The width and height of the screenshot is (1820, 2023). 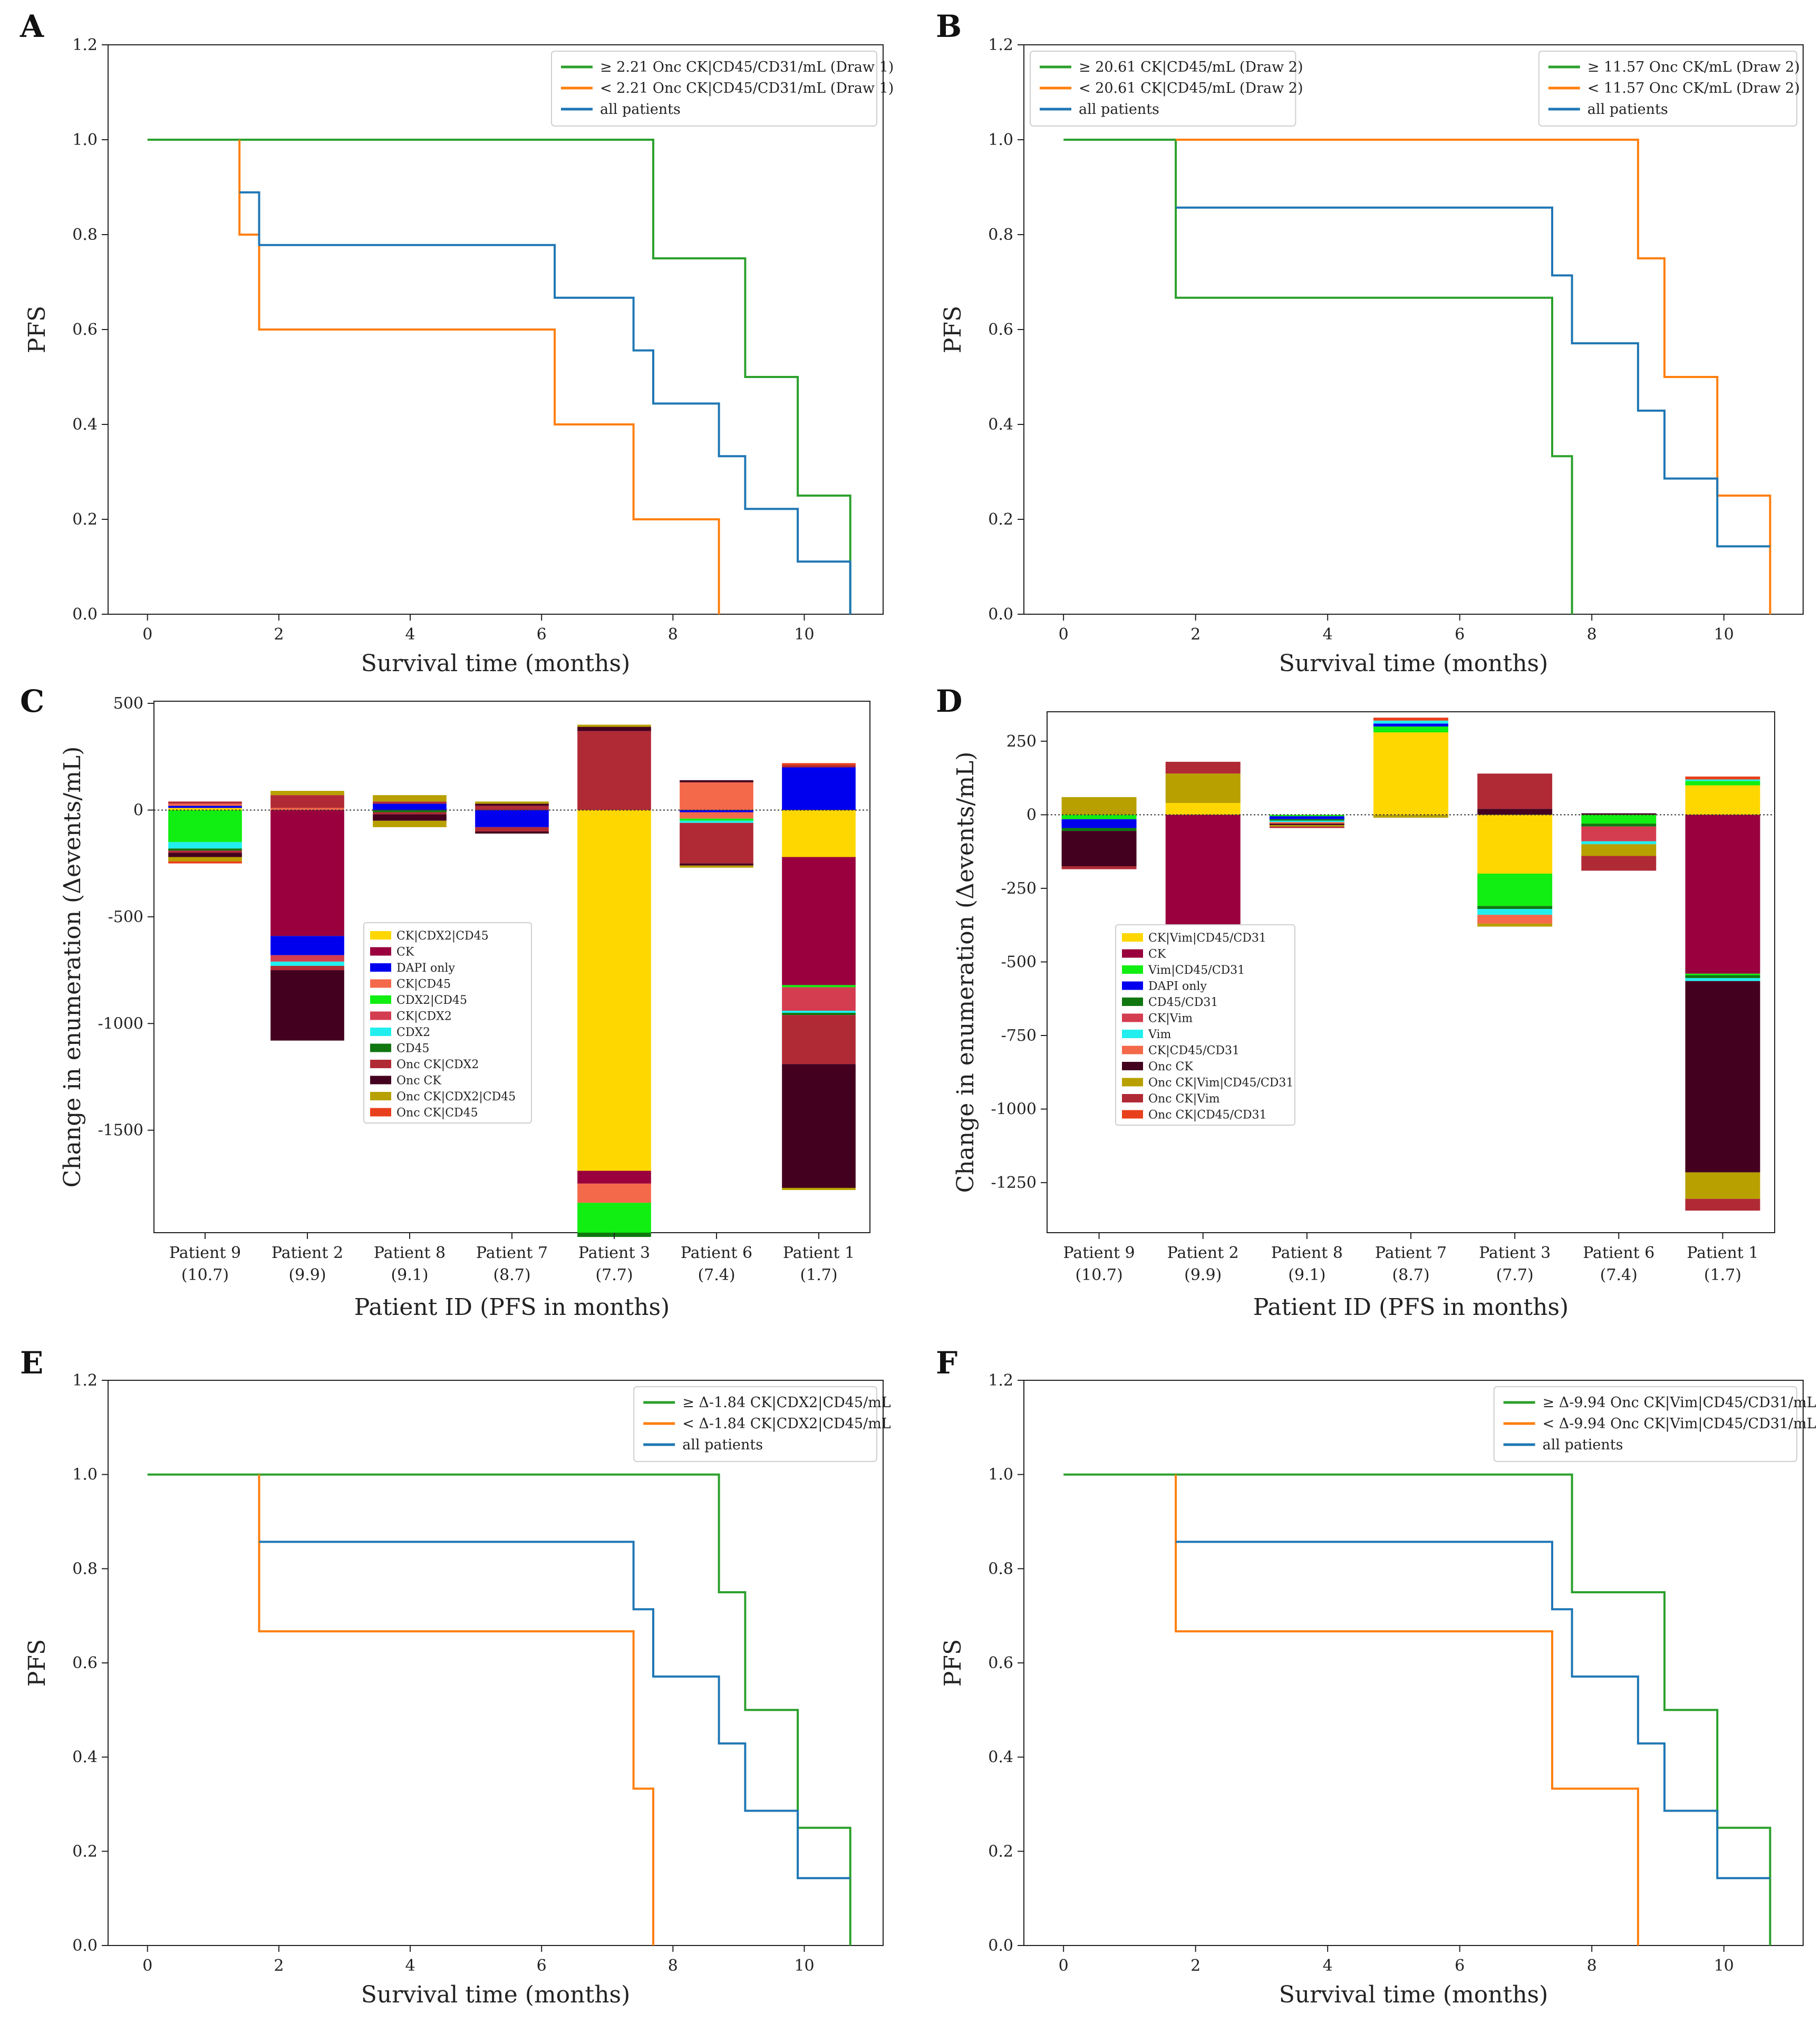 What do you see at coordinates (614, 1253) in the screenshot?
I see `x-tick-label: Patient 3` at bounding box center [614, 1253].